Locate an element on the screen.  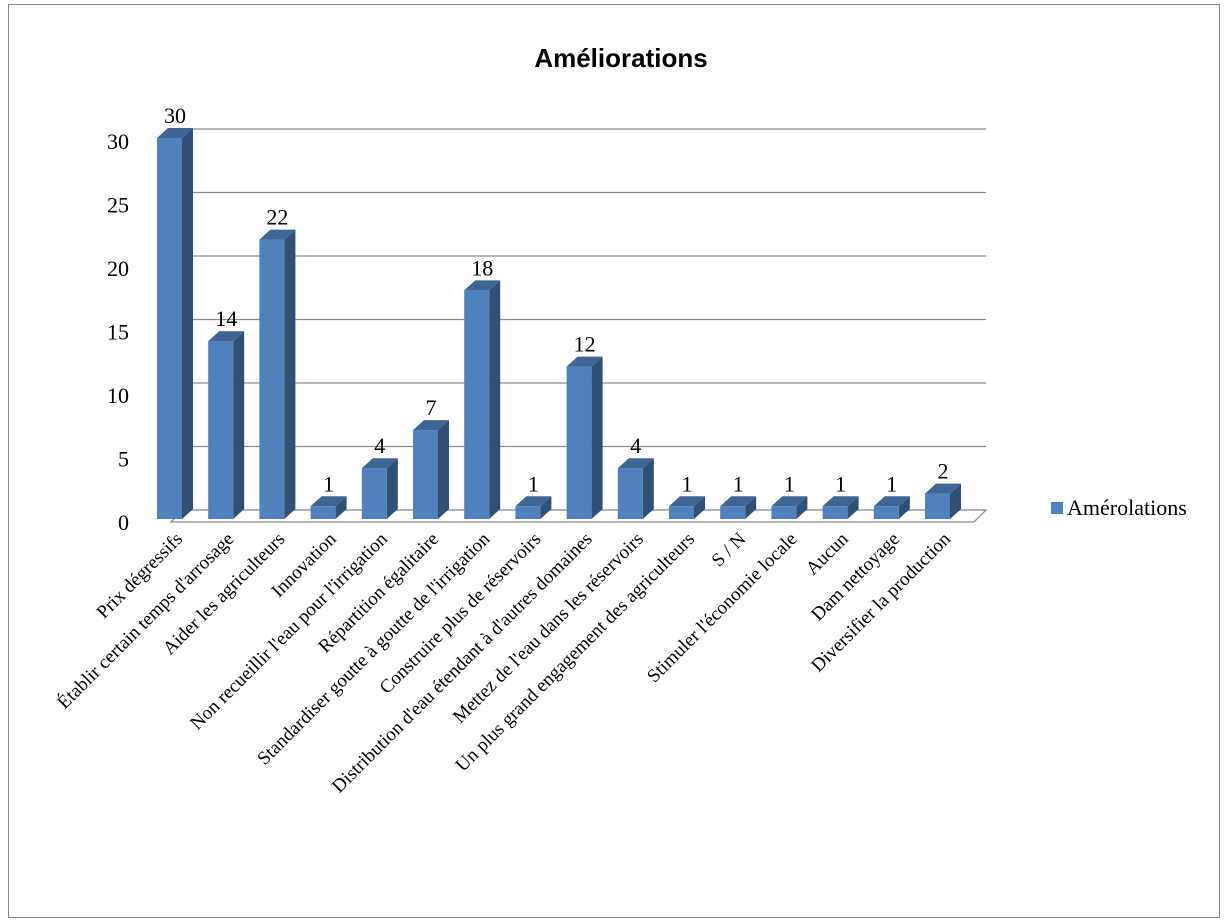
data-label: 7 is located at coordinates (431, 407).